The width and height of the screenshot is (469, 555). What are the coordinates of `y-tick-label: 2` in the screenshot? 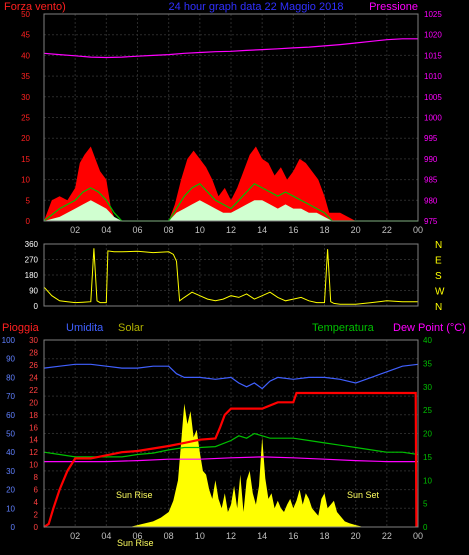 It's located at (36, 515).